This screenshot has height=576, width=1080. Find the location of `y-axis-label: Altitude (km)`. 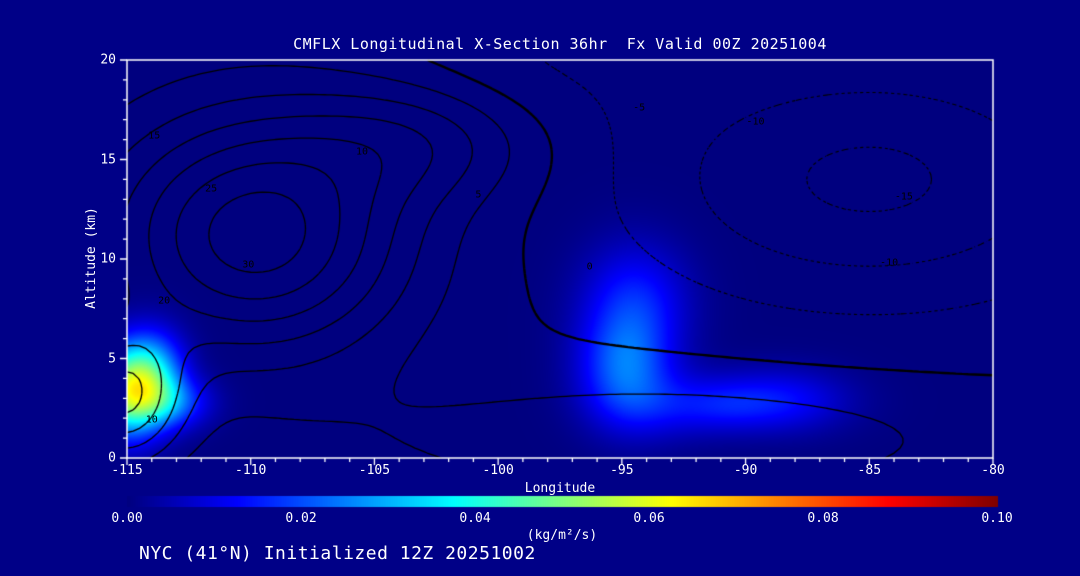

y-axis-label: Altitude (km) is located at coordinates (91, 258).